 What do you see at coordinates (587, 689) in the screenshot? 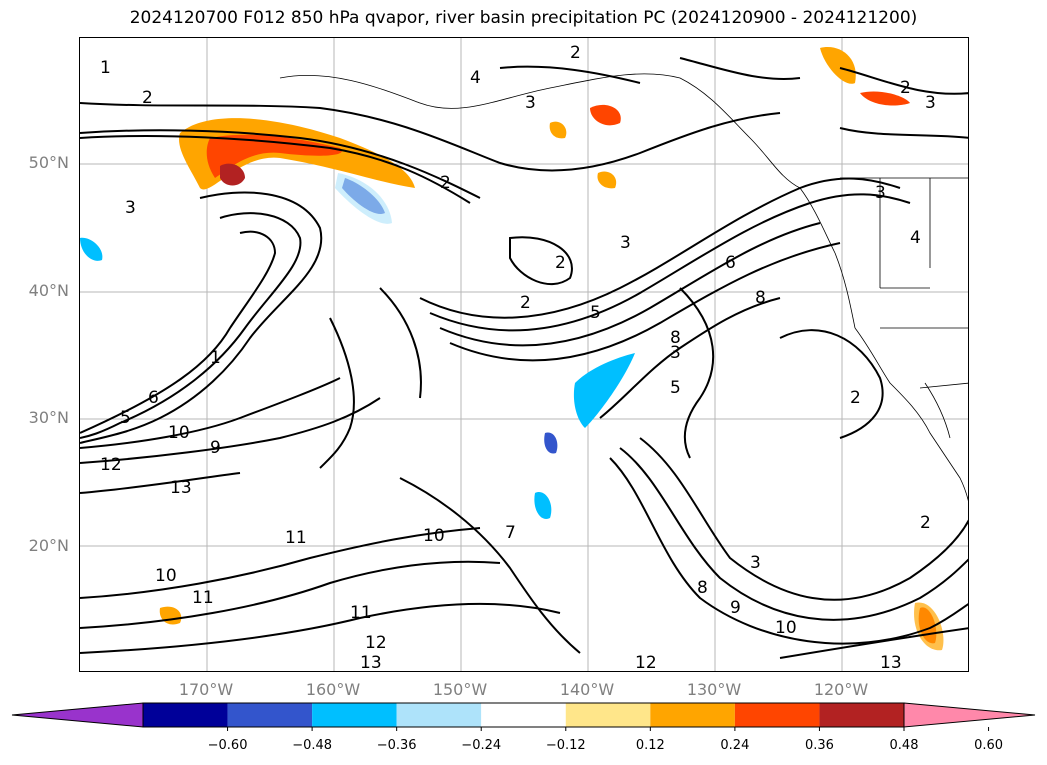
I see `lon-label-140w: 140°W` at bounding box center [587, 689].